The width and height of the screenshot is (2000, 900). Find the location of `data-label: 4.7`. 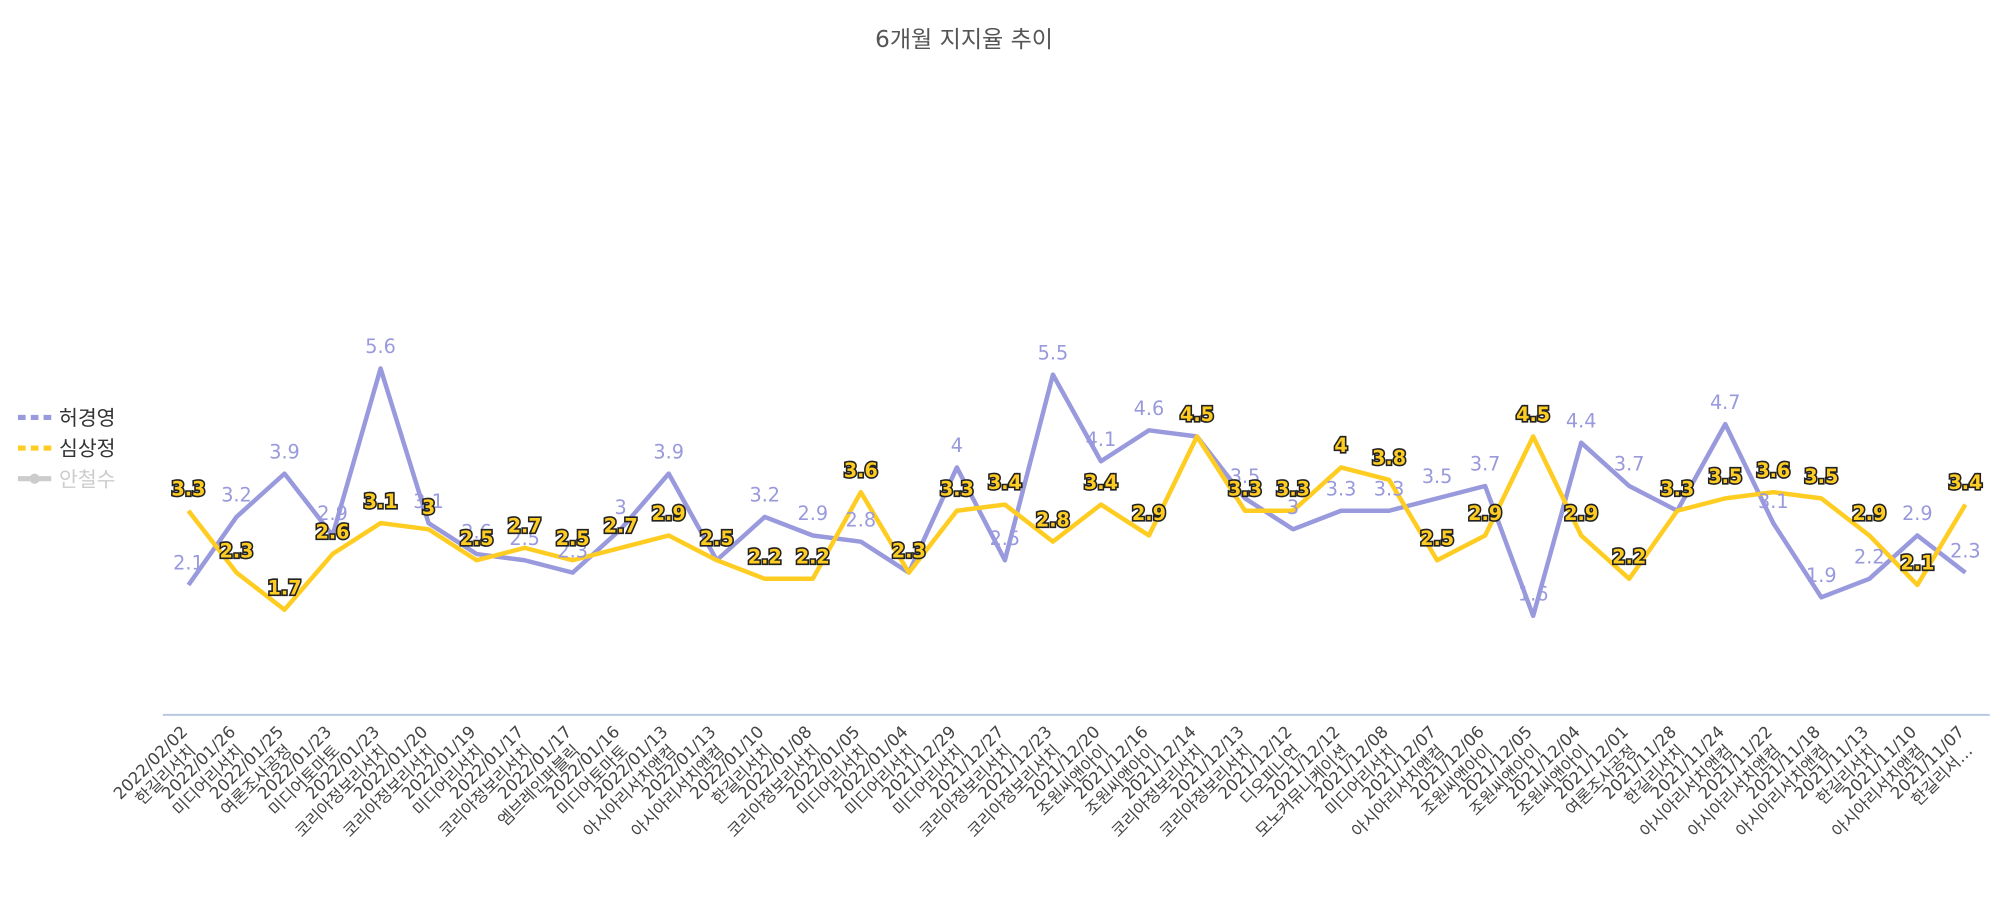

data-label: 4.7 is located at coordinates (1725, 402).